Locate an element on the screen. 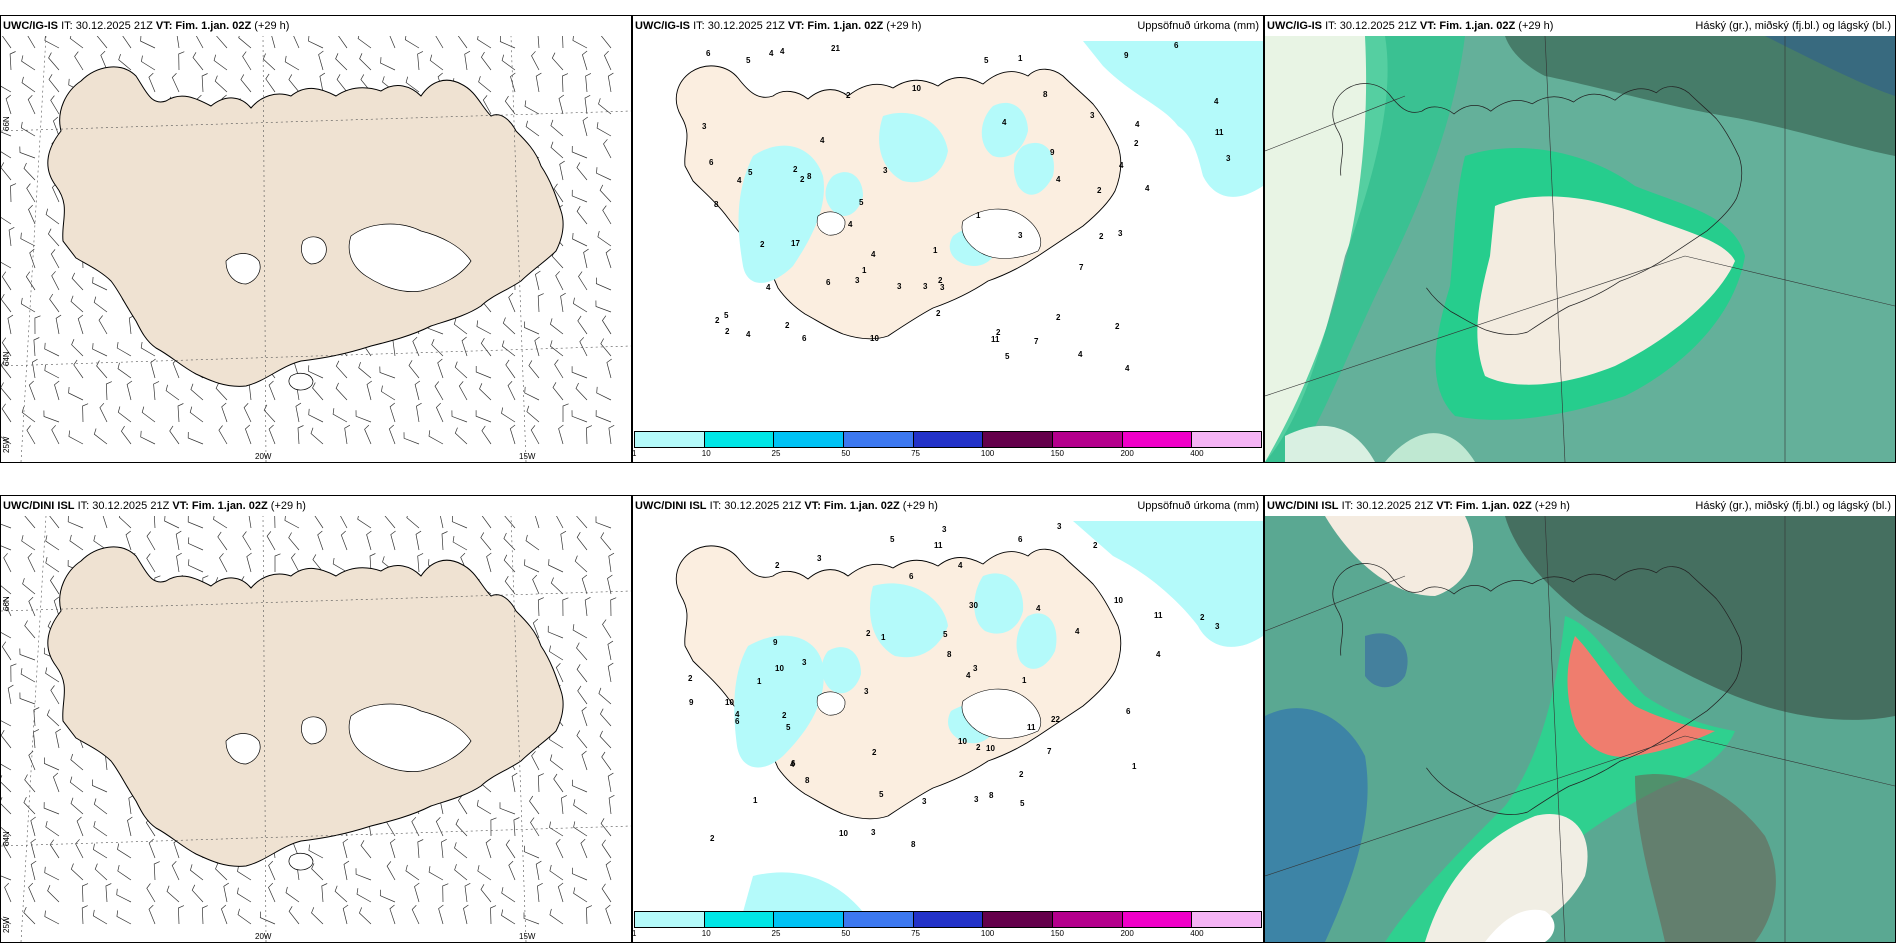 This screenshot has height=950, width=1900. legend-tick-label: 150 is located at coordinates (1057, 933).